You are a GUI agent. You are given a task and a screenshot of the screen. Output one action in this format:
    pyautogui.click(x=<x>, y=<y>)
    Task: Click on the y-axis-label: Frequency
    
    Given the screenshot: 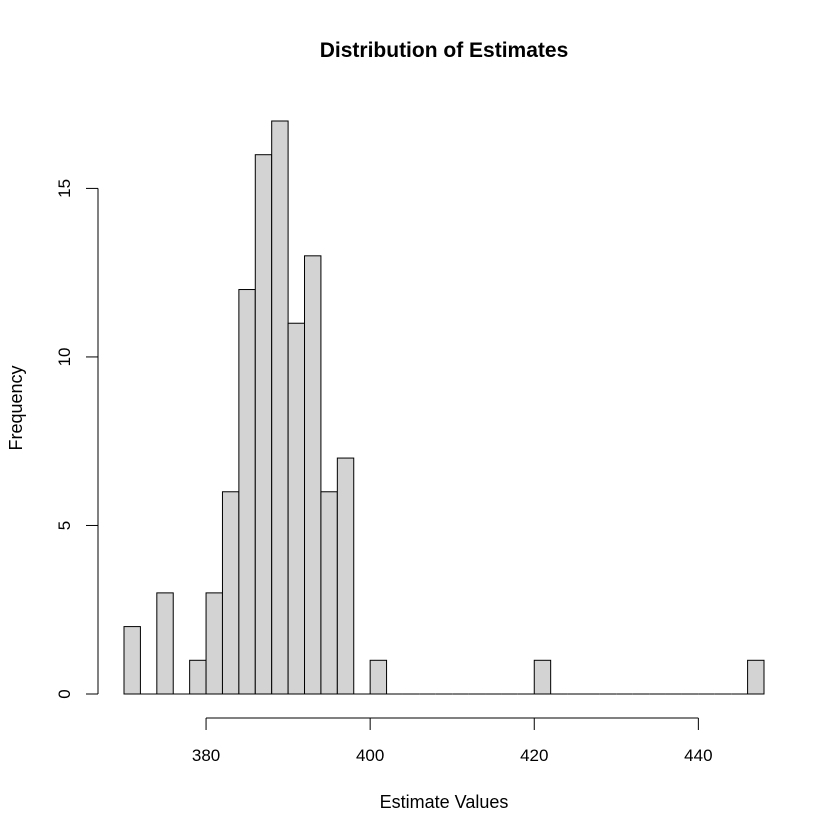 What is the action you would take?
    pyautogui.click(x=16, y=407)
    